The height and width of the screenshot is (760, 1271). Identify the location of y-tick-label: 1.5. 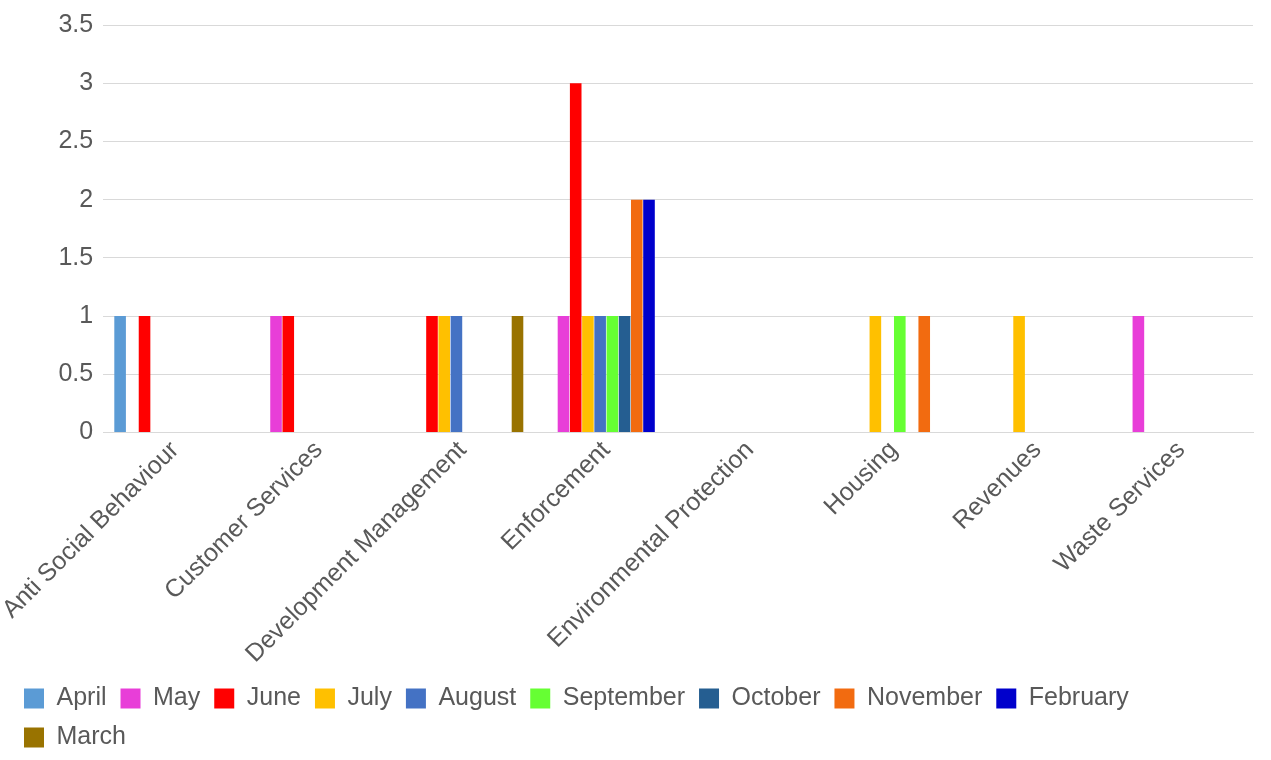
(76, 255).